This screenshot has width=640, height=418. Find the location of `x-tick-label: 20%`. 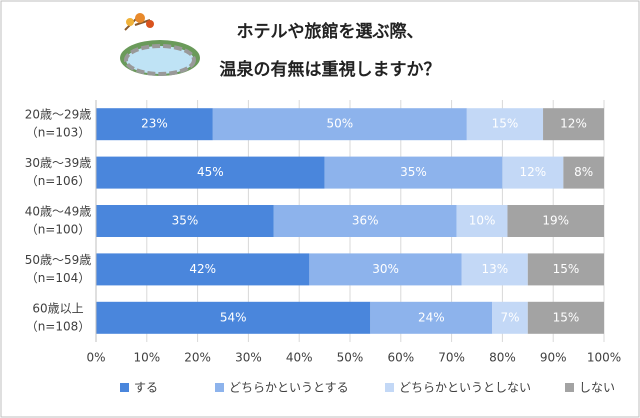

x-tick-label: 20% is located at coordinates (197, 358).